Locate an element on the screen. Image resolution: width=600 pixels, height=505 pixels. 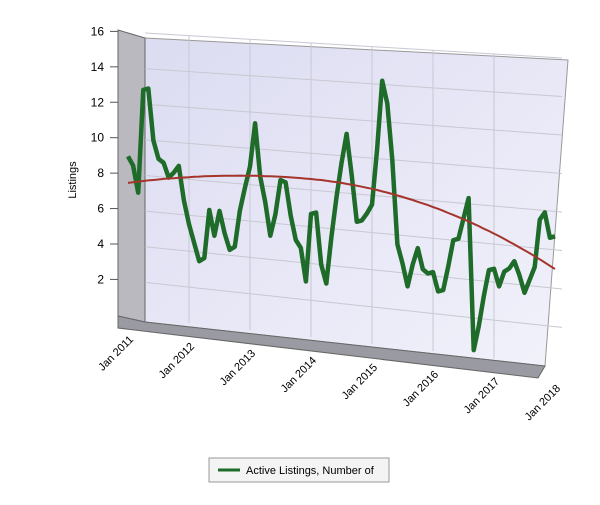
y-tick-label: 8 is located at coordinates (100, 173).